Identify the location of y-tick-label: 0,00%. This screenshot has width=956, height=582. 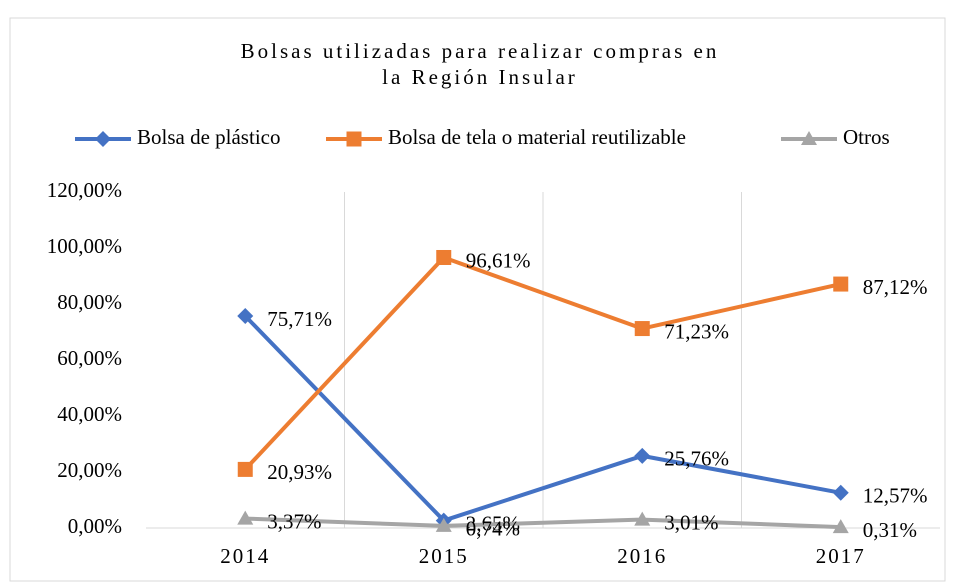
(95, 526).